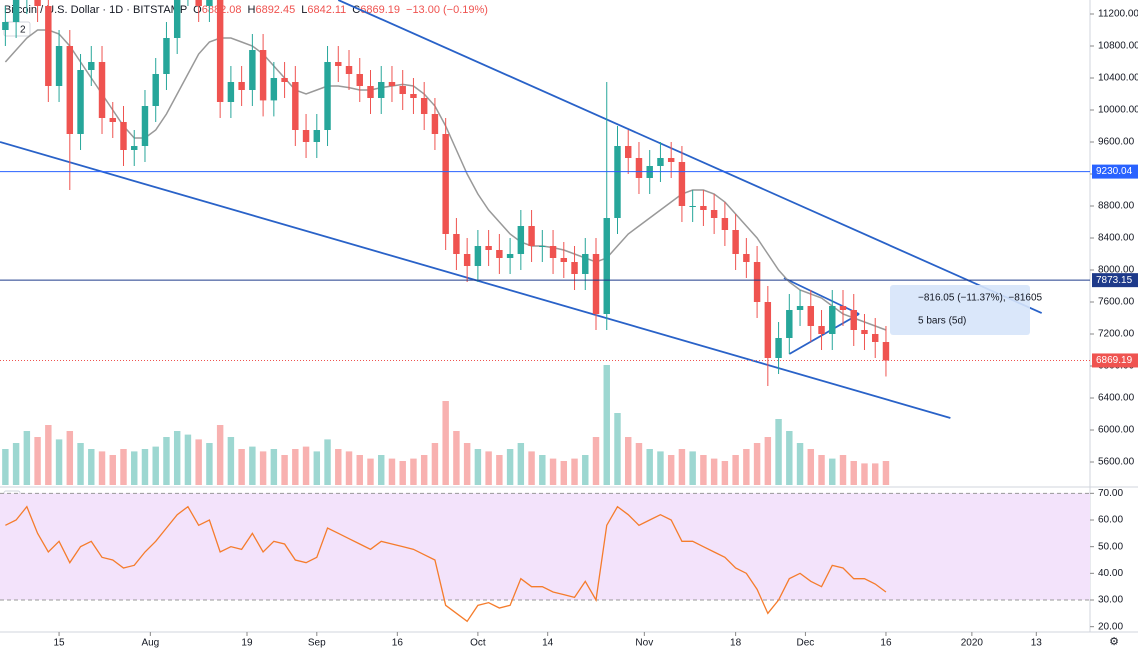 The height and width of the screenshot is (652, 1138). Describe the element at coordinates (1110, 600) in the screenshot. I see `rsi-tick-label: 30.00` at that location.